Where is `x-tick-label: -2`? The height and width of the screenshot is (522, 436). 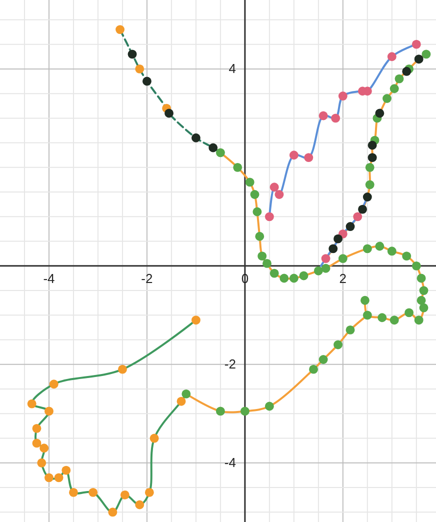
x-tick-label: -2 is located at coordinates (147, 278).